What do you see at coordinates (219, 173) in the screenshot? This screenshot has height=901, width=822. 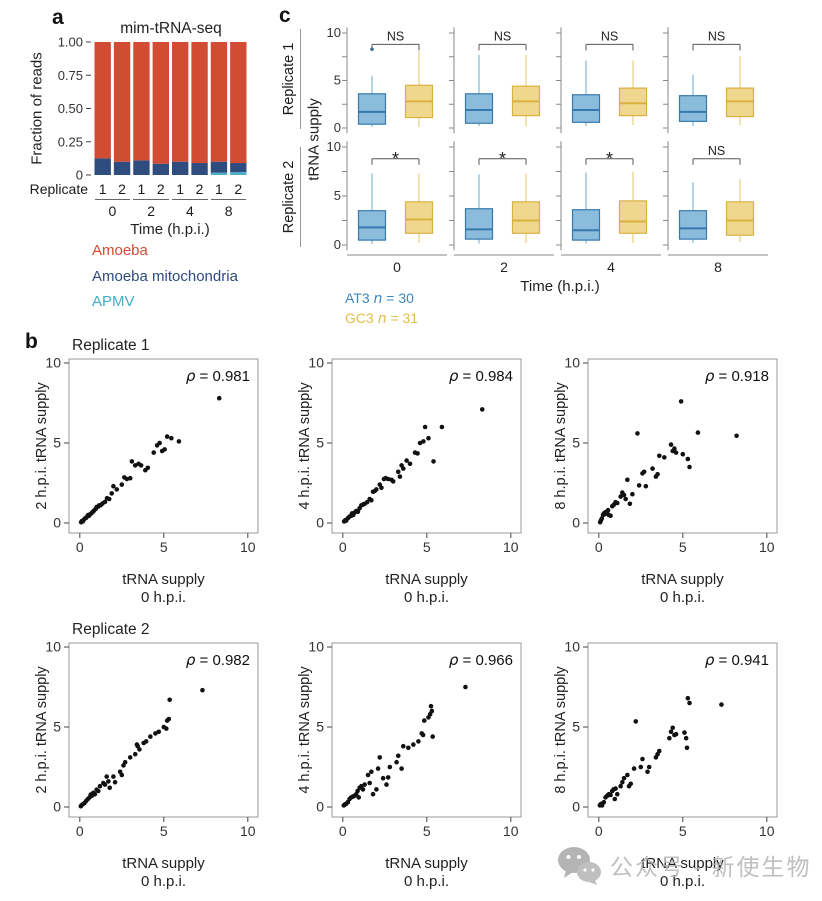 I see `bar-segment-APMV` at bounding box center [219, 173].